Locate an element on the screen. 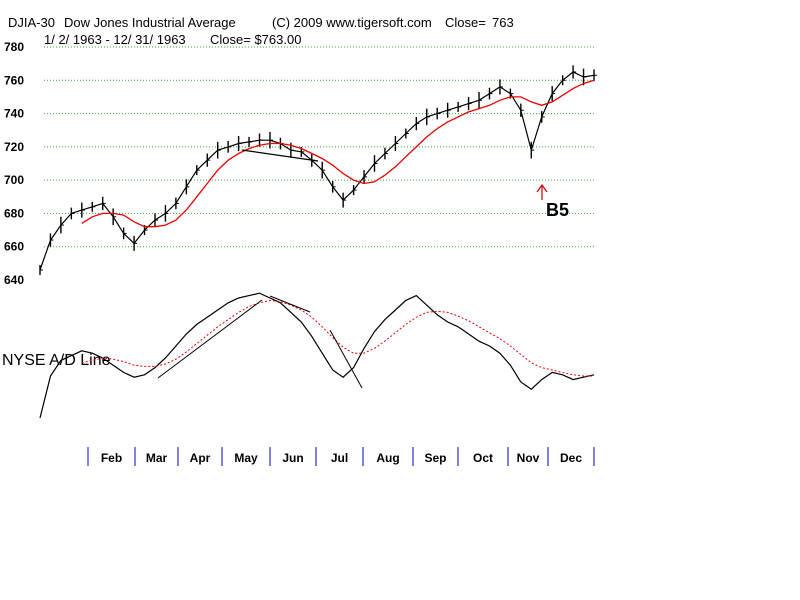 The height and width of the screenshot is (600, 800). month-label: Jul is located at coordinates (339, 458).